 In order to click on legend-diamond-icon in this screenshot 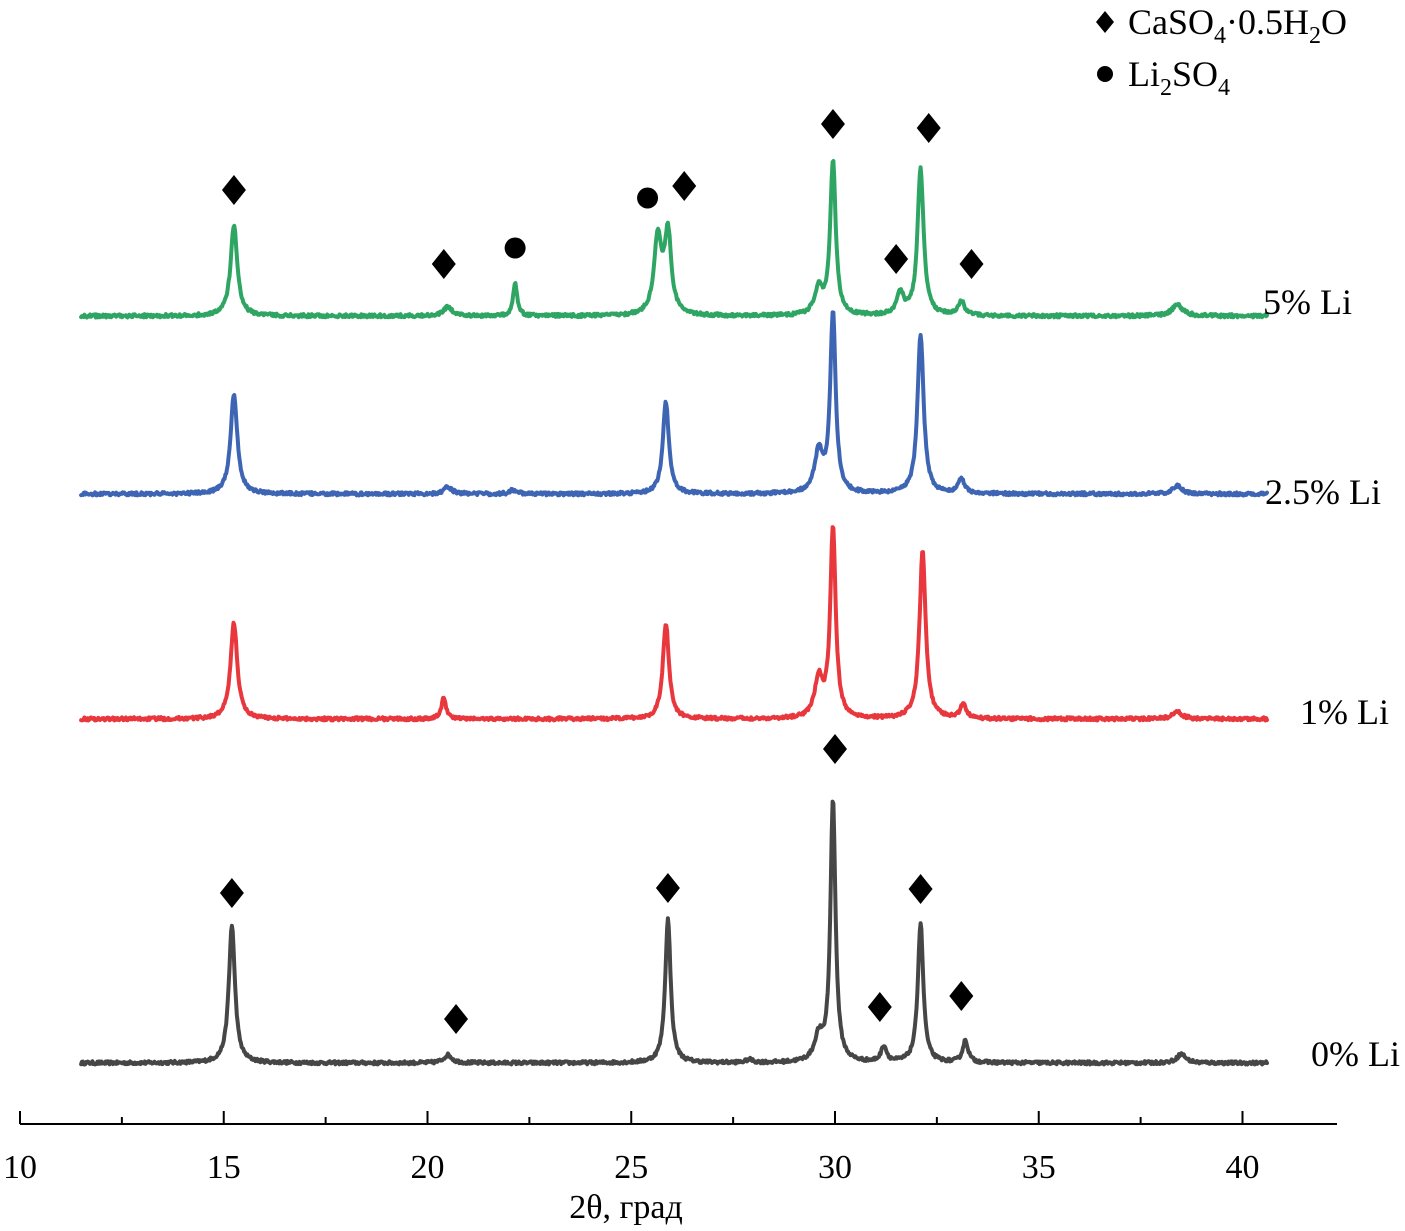, I will do `click(1105, 22)`.